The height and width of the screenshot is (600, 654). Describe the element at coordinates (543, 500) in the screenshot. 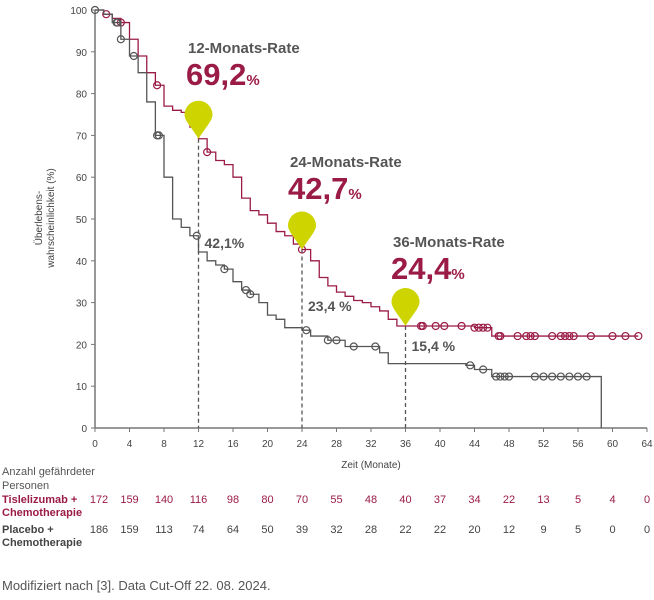

I see `risk-count: 13` at that location.